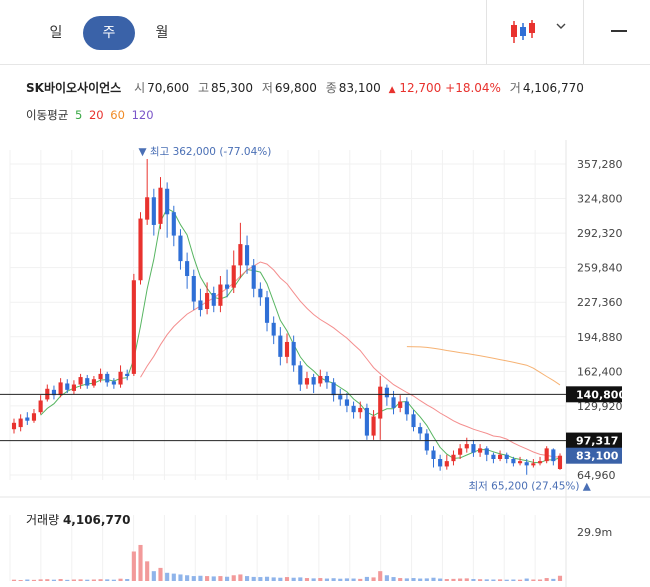 This screenshot has height=587, width=650. Describe the element at coordinates (142, 115) in the screenshot. I see `ma-120: 120` at that location.